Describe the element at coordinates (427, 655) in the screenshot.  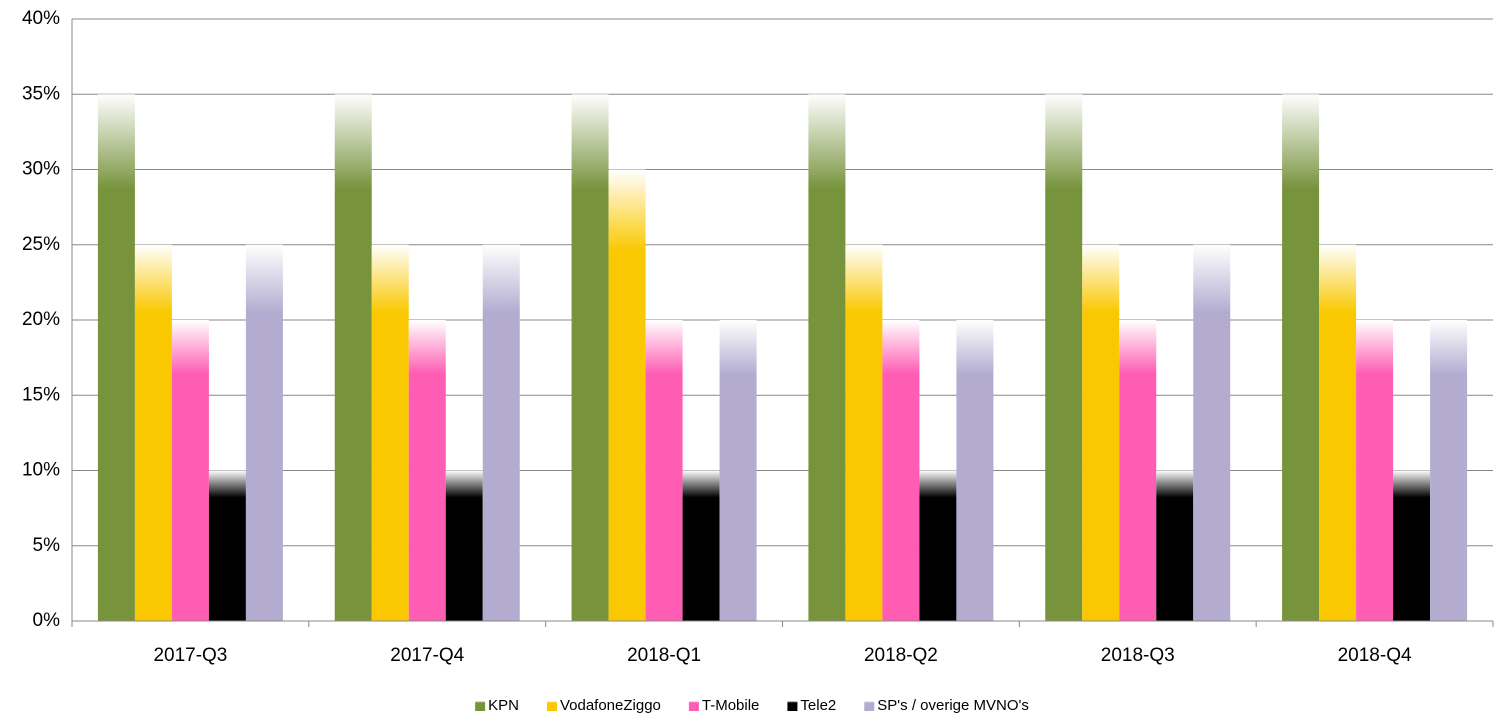
I see `x-tick-label: 2017-Q4` at that location.